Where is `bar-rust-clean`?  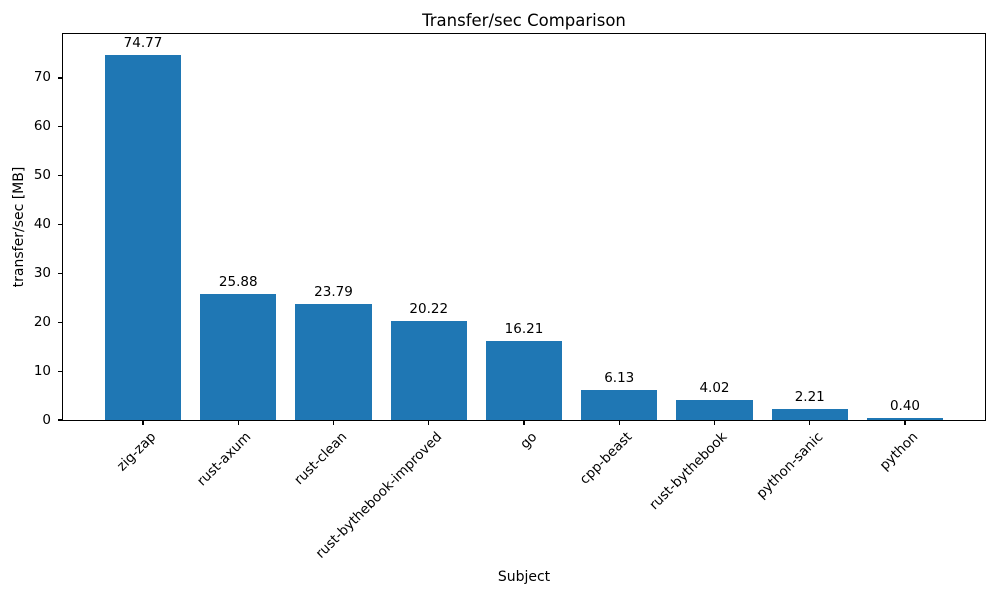
bar-rust-clean is located at coordinates (333, 361).